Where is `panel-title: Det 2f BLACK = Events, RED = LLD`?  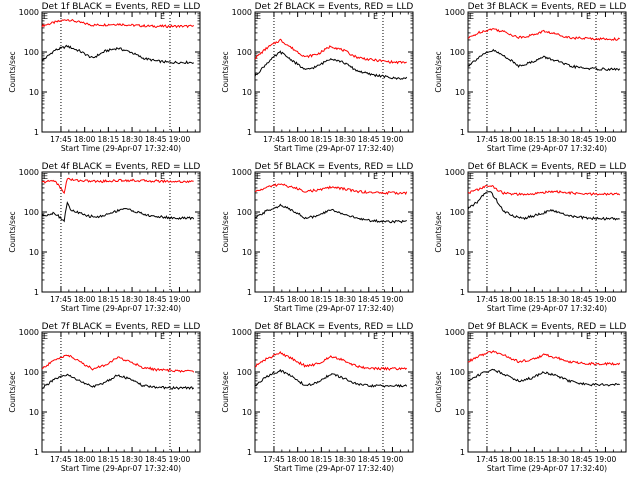
panel-title: Det 2f BLACK = Events, RED = LLD is located at coordinates (334, 7).